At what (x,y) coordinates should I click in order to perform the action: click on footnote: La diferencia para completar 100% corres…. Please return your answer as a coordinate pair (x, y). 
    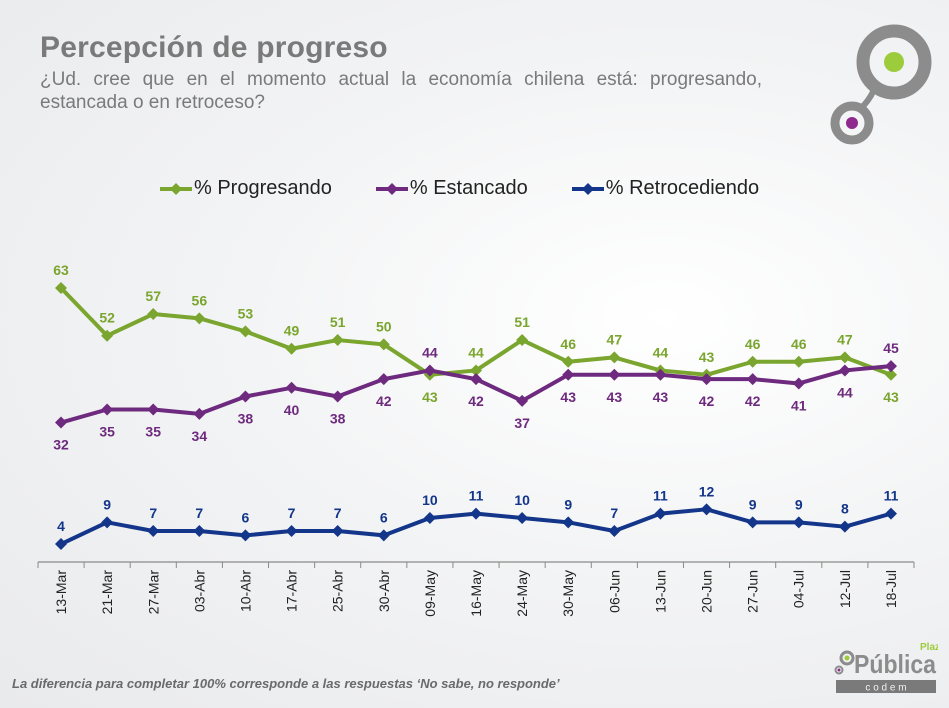
    Looking at the image, I should click on (286, 683).